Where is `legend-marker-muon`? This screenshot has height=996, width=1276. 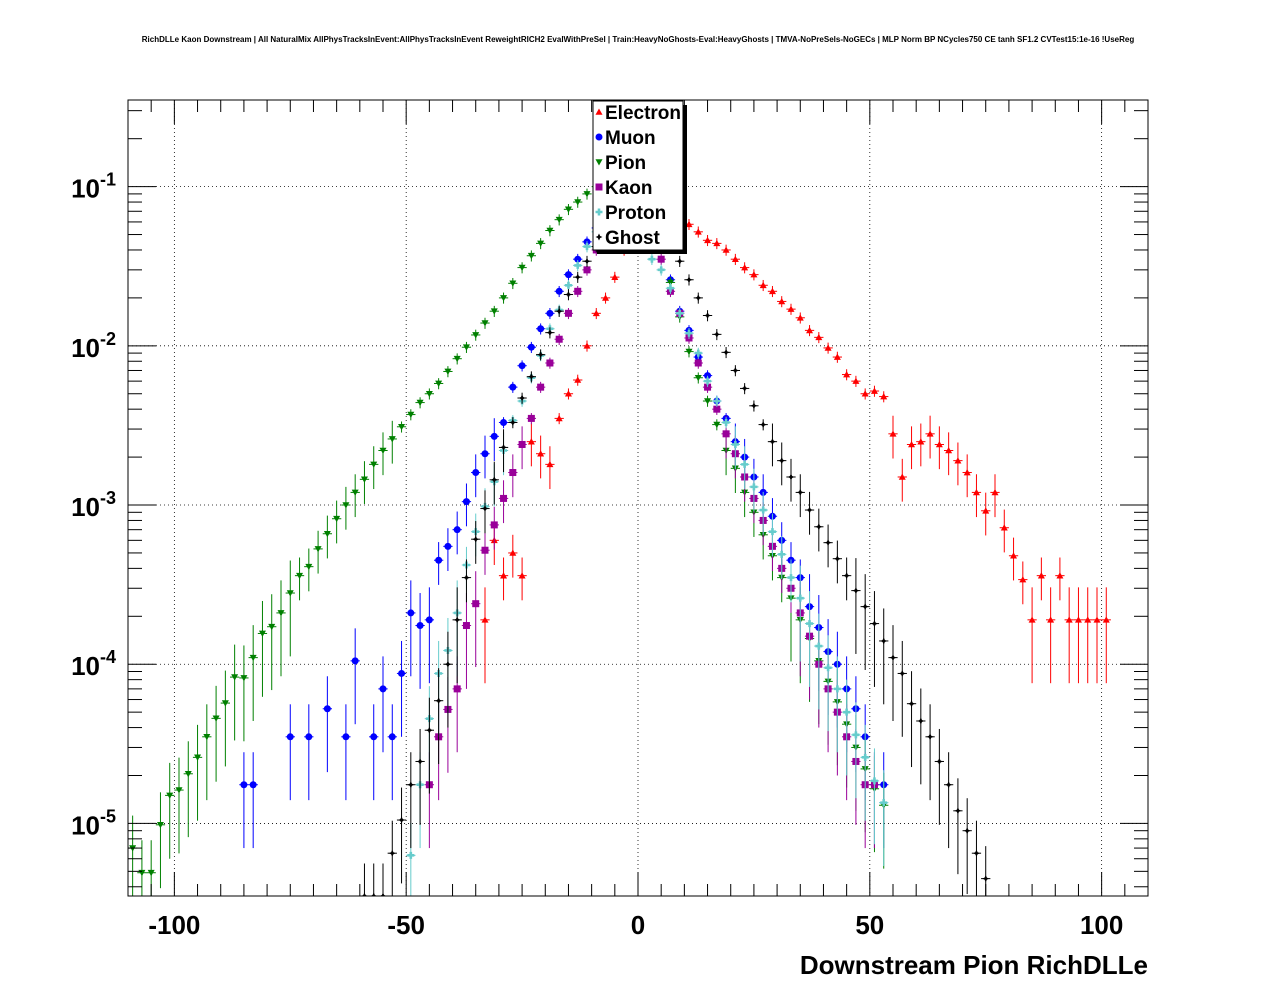
legend-marker-muon is located at coordinates (599, 137).